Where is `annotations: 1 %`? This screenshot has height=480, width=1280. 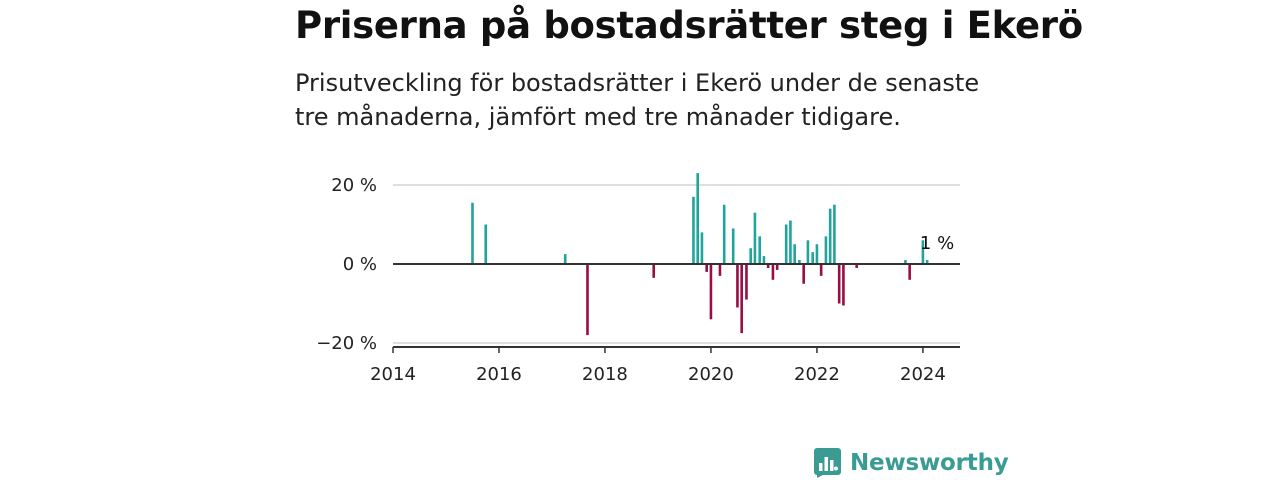 annotations: 1 % is located at coordinates (937, 243).